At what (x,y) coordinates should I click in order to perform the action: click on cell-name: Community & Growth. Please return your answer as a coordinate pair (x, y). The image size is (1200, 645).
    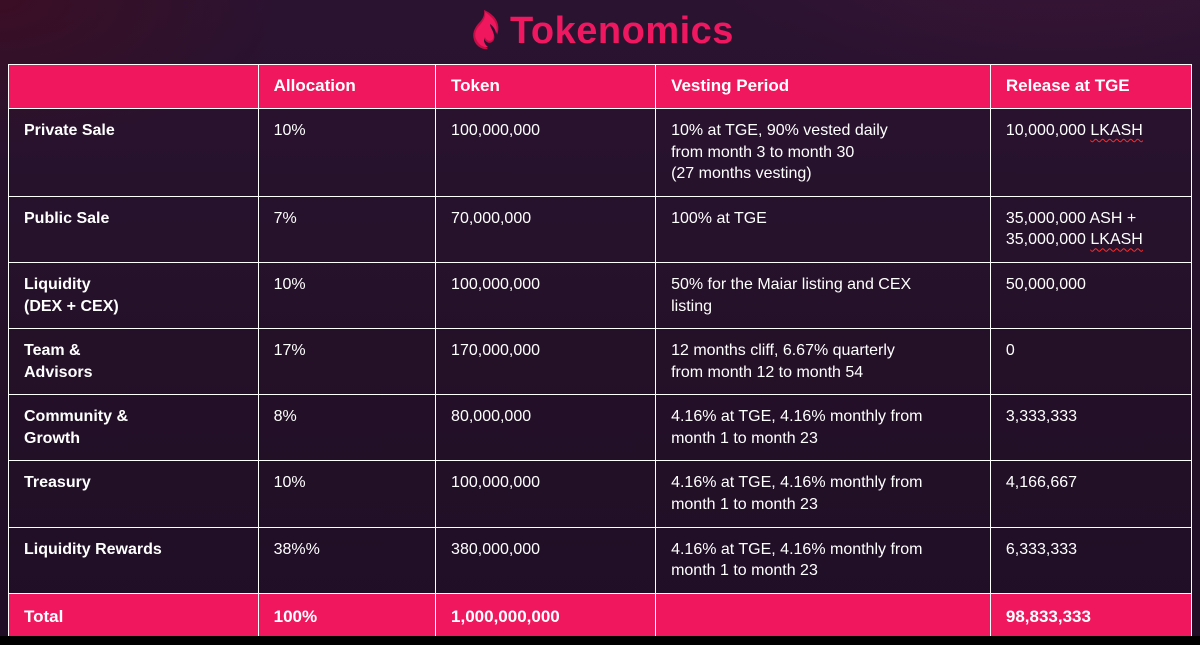
    Looking at the image, I should click on (133, 428).